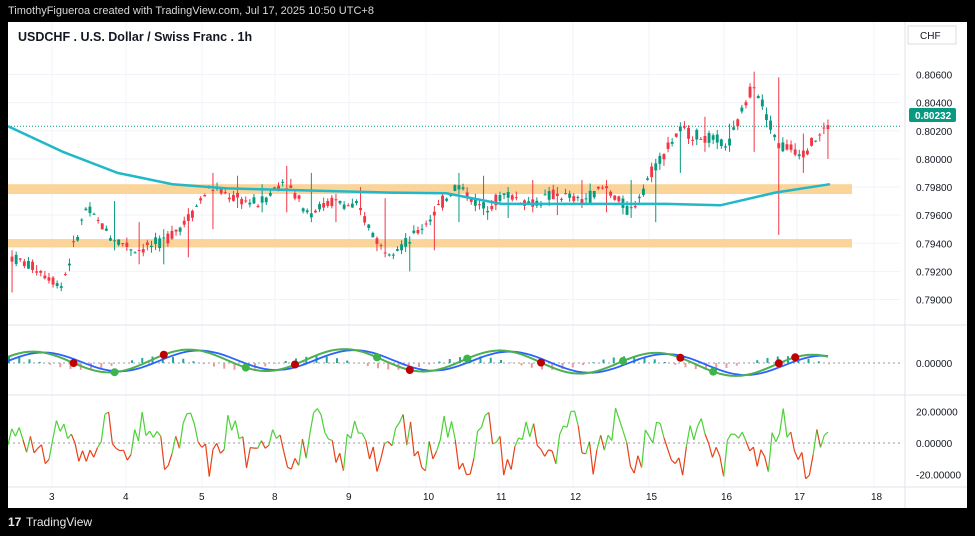 This screenshot has height=536, width=975. Describe the element at coordinates (932, 35) in the screenshot. I see `currency-box` at that location.